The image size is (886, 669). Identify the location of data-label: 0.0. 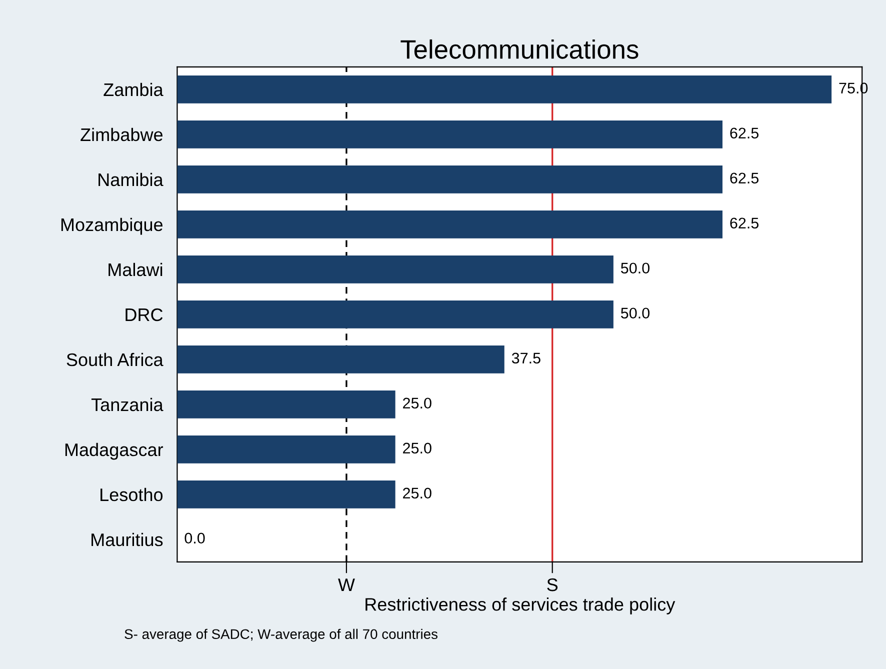
(194, 538).